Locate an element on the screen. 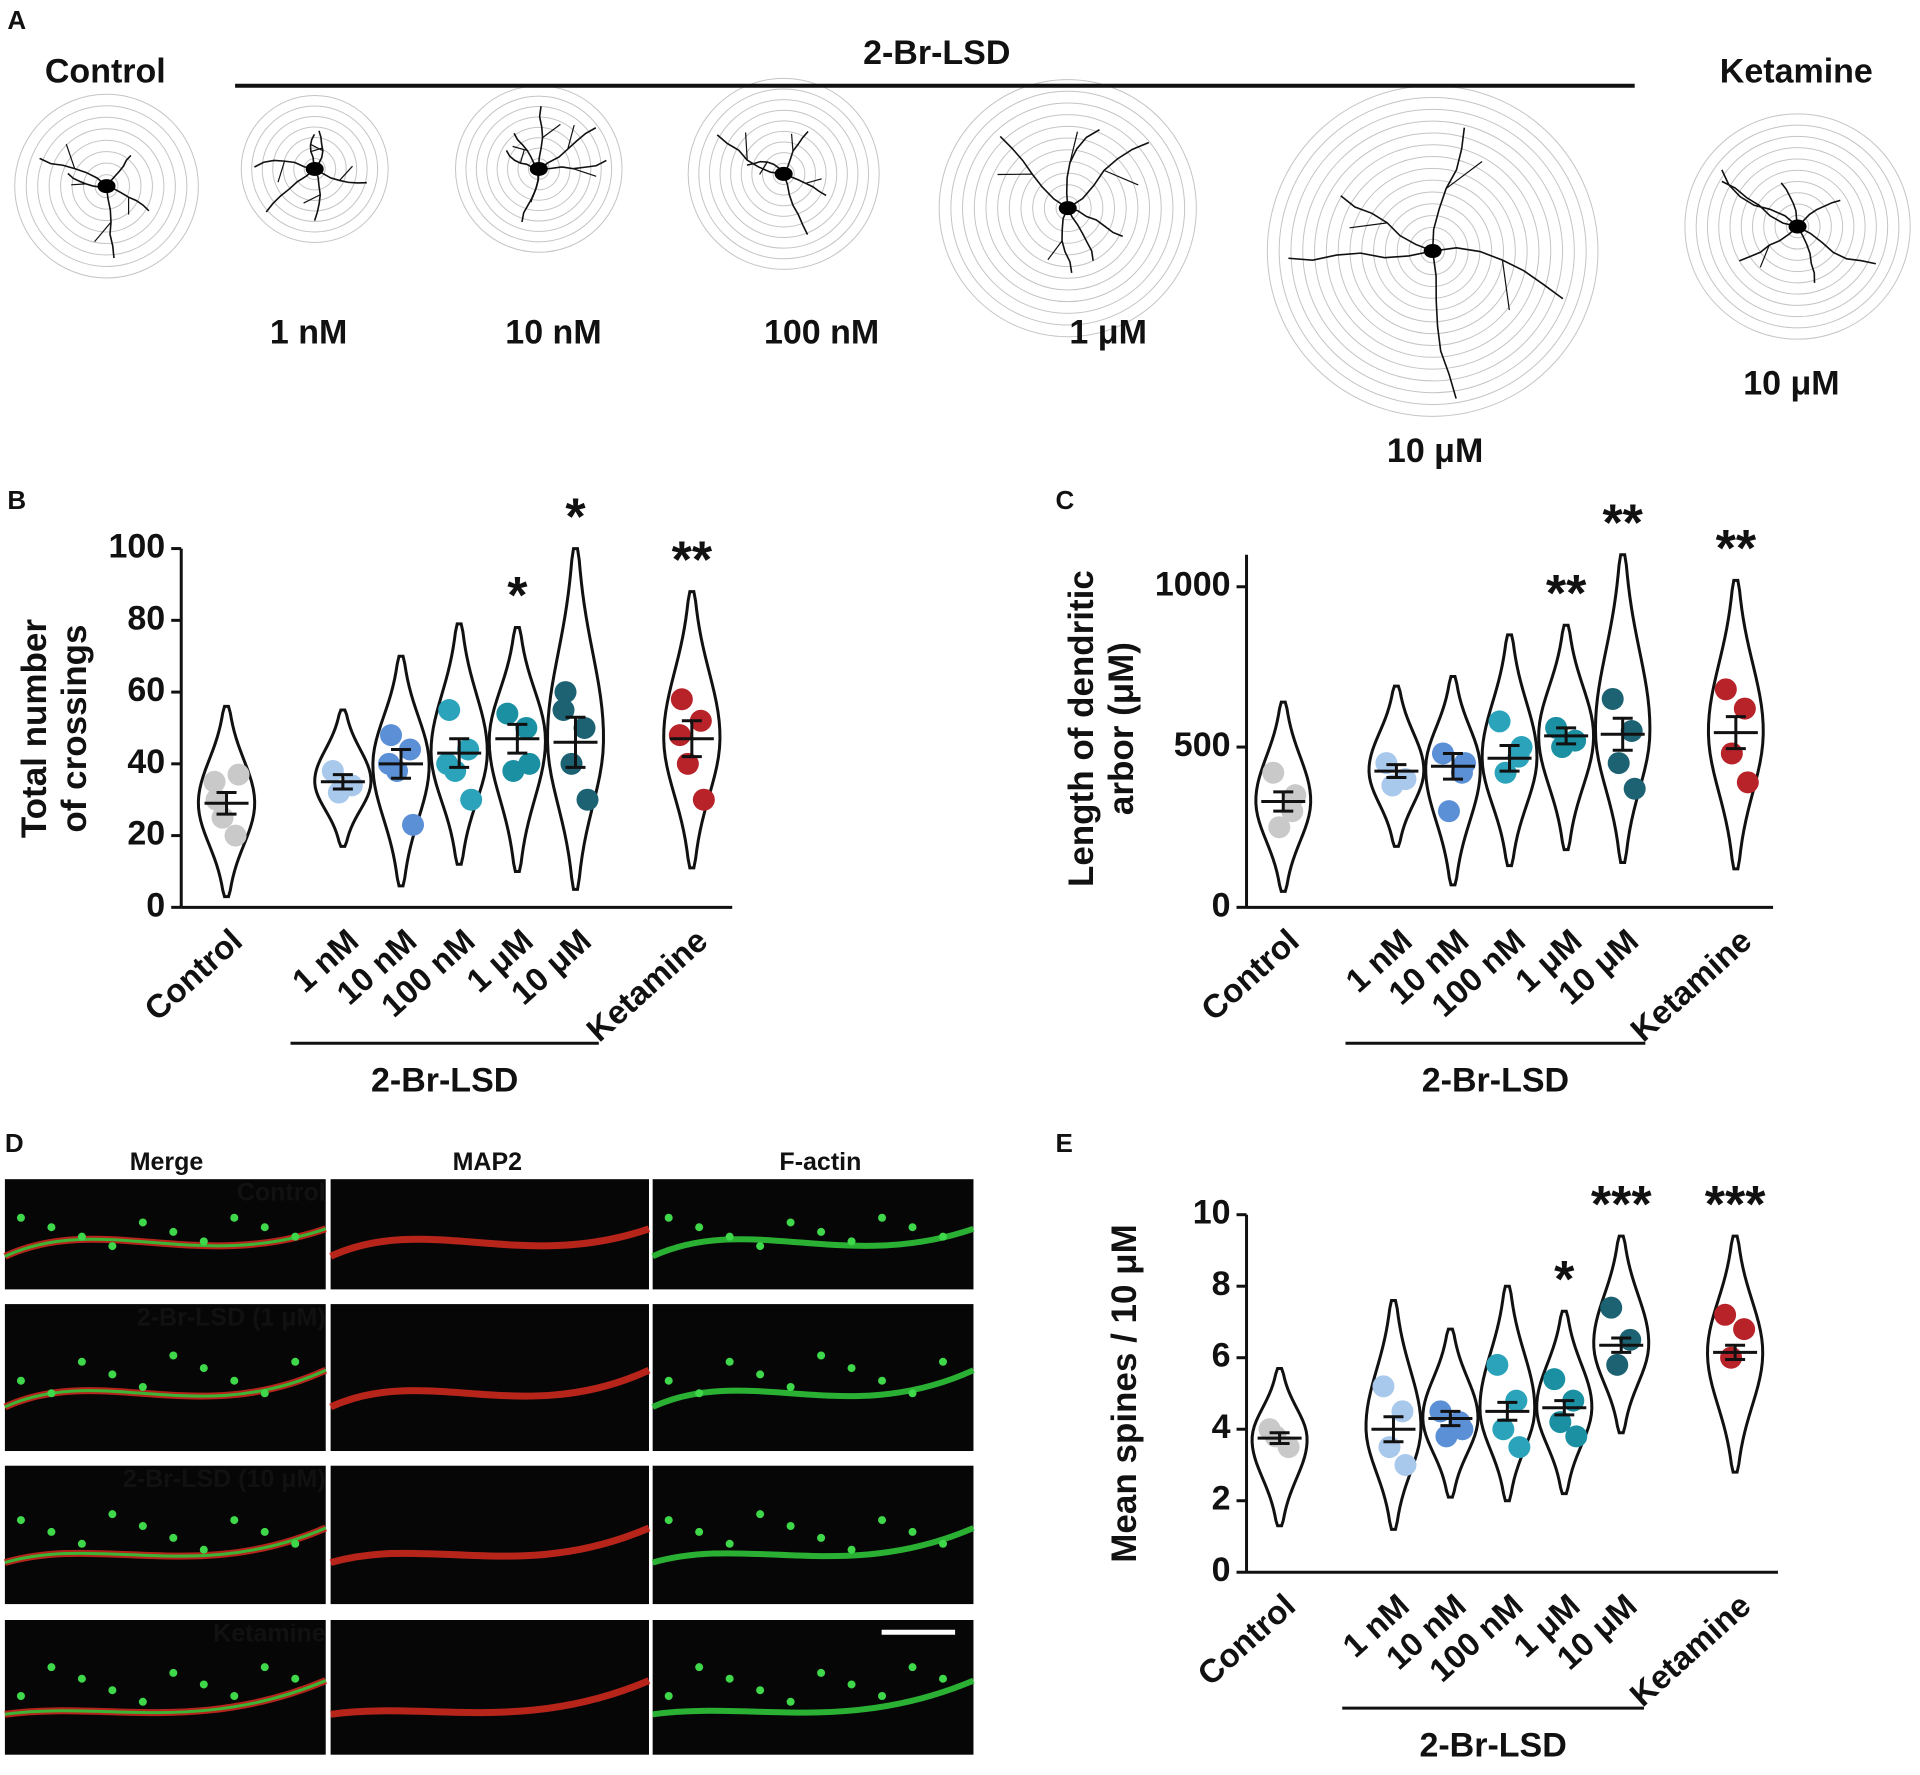 Image resolution: width=1920 pixels, height=1775 pixels. significance: * is located at coordinates (575, 517).